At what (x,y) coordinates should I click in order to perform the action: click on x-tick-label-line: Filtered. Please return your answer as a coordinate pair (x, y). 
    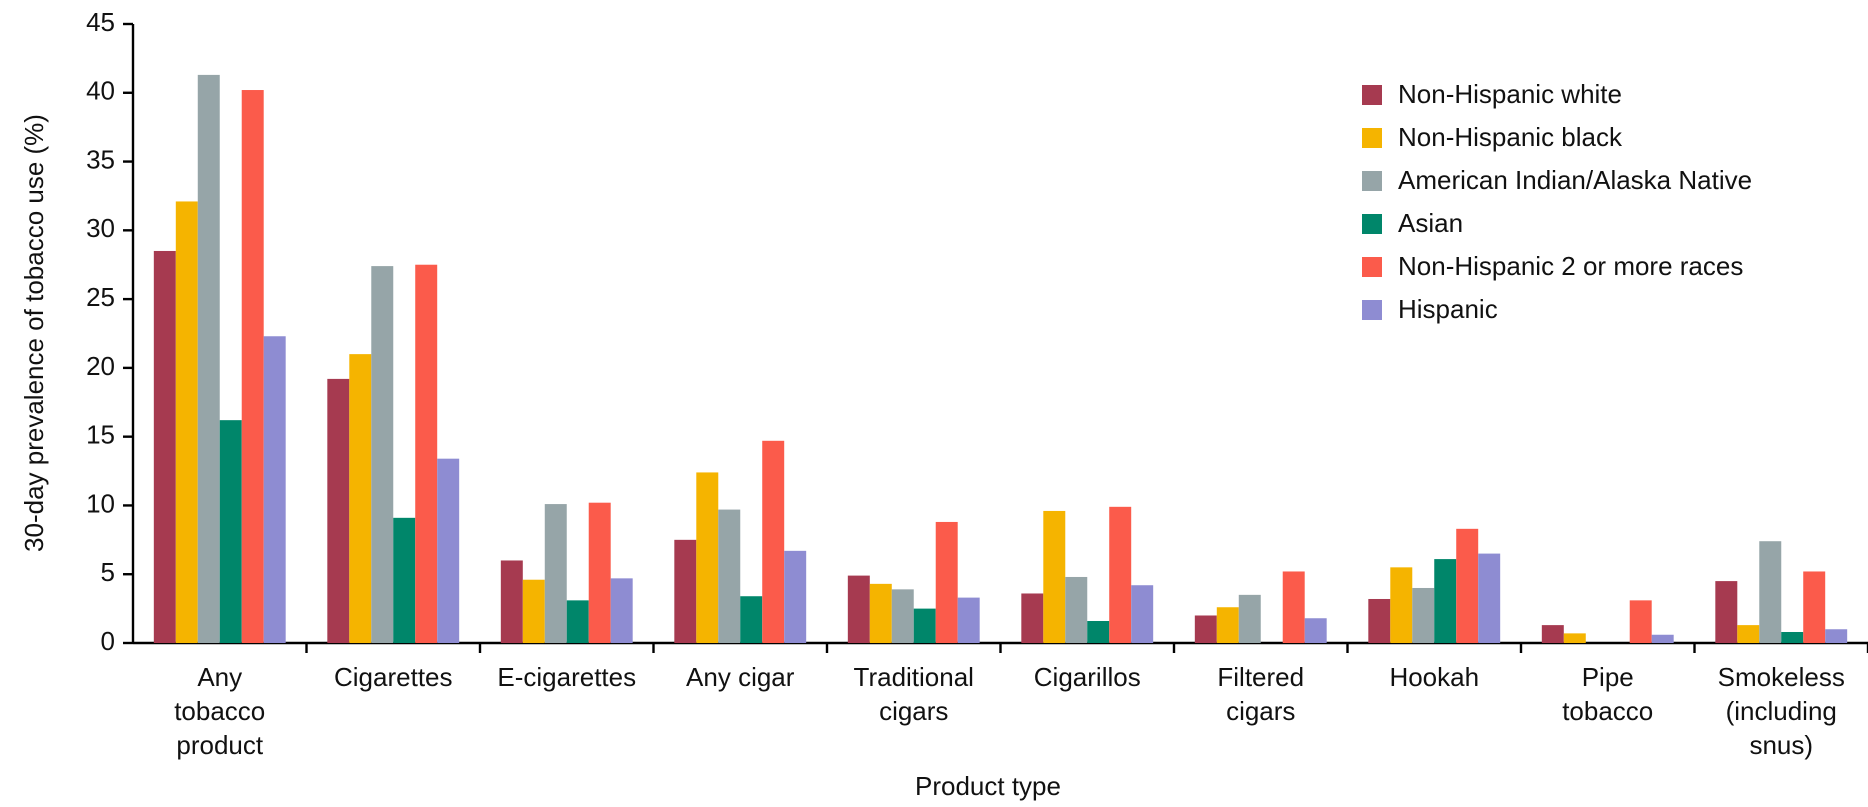
    Looking at the image, I should click on (1260, 677).